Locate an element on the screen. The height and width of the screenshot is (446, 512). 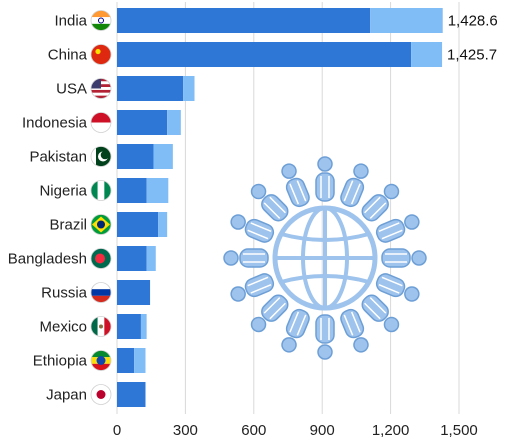
brazil-flag-icon is located at coordinates (101, 224).